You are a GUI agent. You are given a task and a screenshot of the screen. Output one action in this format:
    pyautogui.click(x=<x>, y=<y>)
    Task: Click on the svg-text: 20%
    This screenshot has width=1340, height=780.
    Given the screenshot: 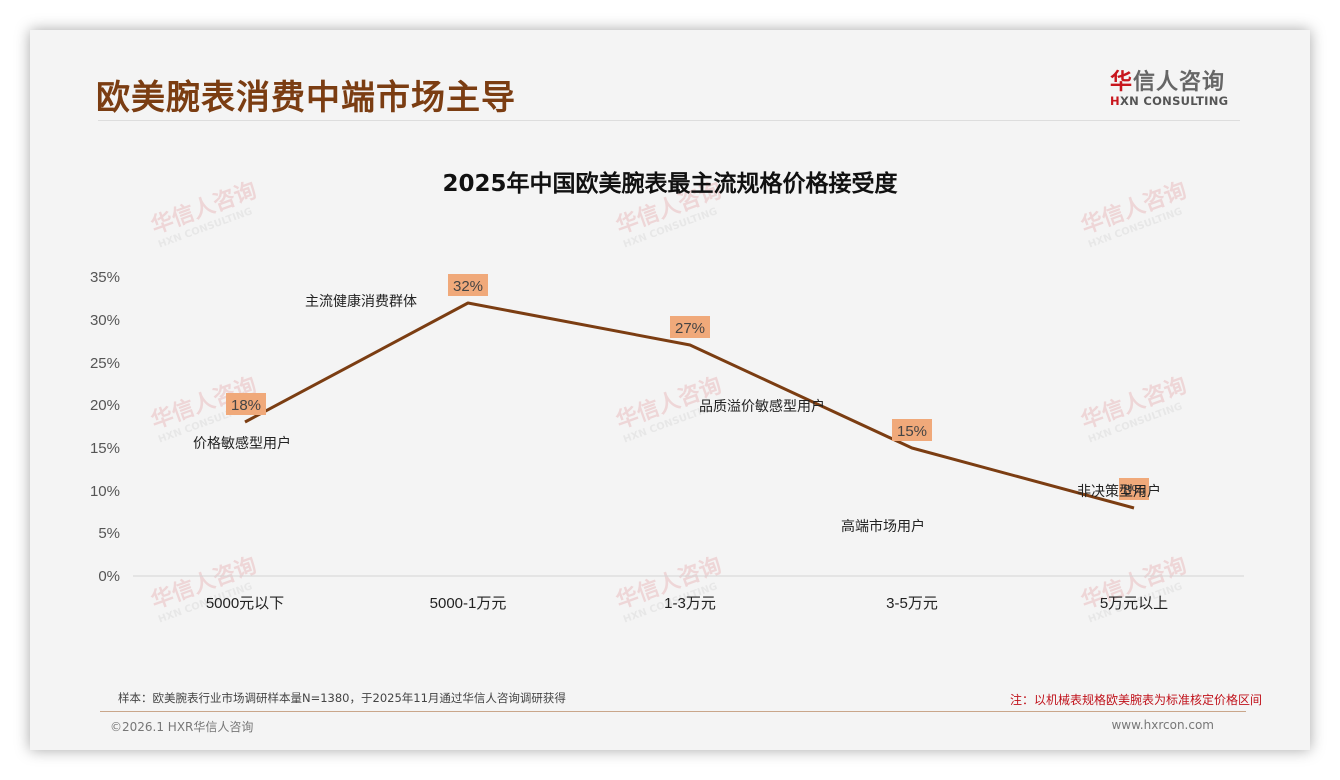 What is the action you would take?
    pyautogui.click(x=105, y=405)
    